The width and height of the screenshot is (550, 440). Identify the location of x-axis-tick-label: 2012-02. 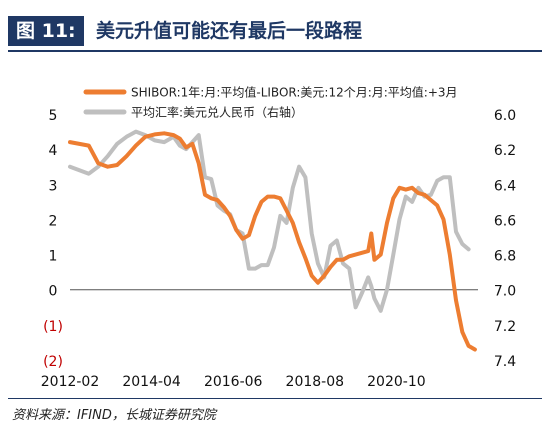
(70, 382).